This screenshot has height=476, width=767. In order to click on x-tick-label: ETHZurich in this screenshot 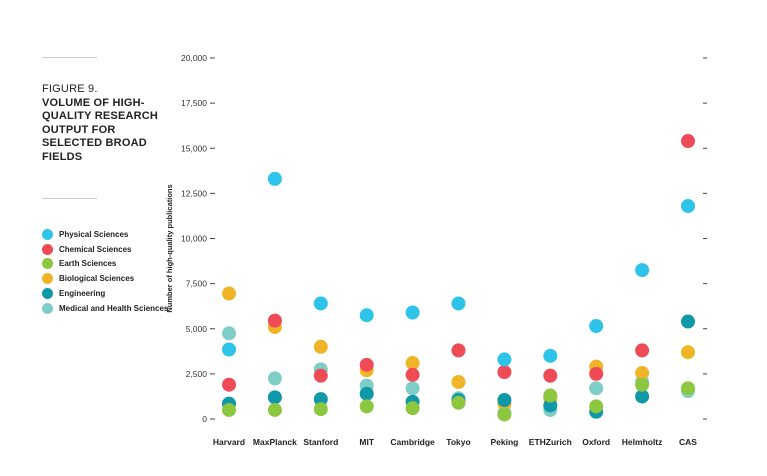, I will do `click(550, 442)`.